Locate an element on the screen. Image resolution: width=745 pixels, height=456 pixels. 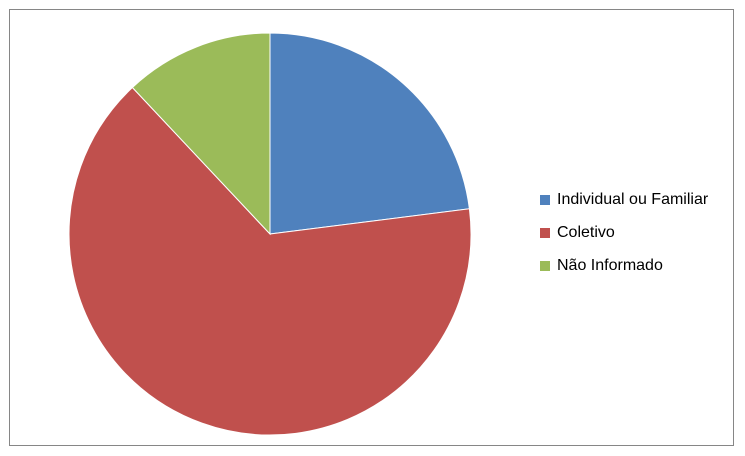
legend-item: Individual ou Familiar is located at coordinates (624, 200).